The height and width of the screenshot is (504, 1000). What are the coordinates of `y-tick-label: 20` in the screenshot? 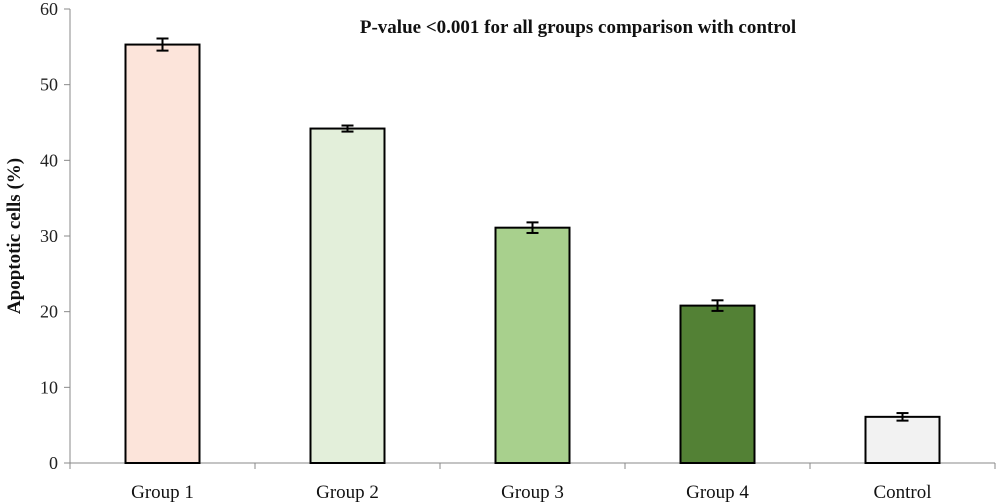 It's located at (49, 312).